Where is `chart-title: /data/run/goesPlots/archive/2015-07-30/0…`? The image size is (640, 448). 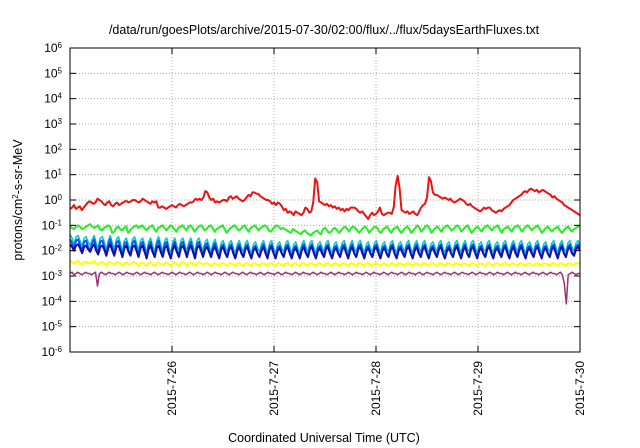 chart-title: /data/run/goesPlots/archive/2015-07-30/0… is located at coordinates (324, 30).